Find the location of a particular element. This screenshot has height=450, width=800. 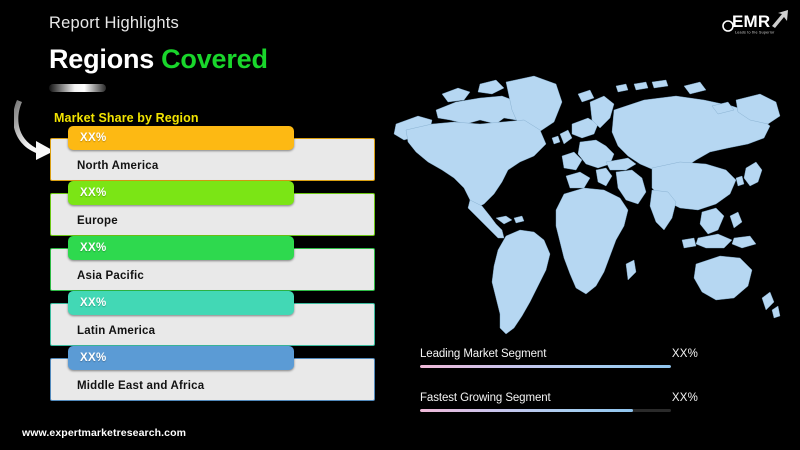

segment-row-fastest-growing-segment: Fastest Growing Segment XX% is located at coordinates (559, 414).